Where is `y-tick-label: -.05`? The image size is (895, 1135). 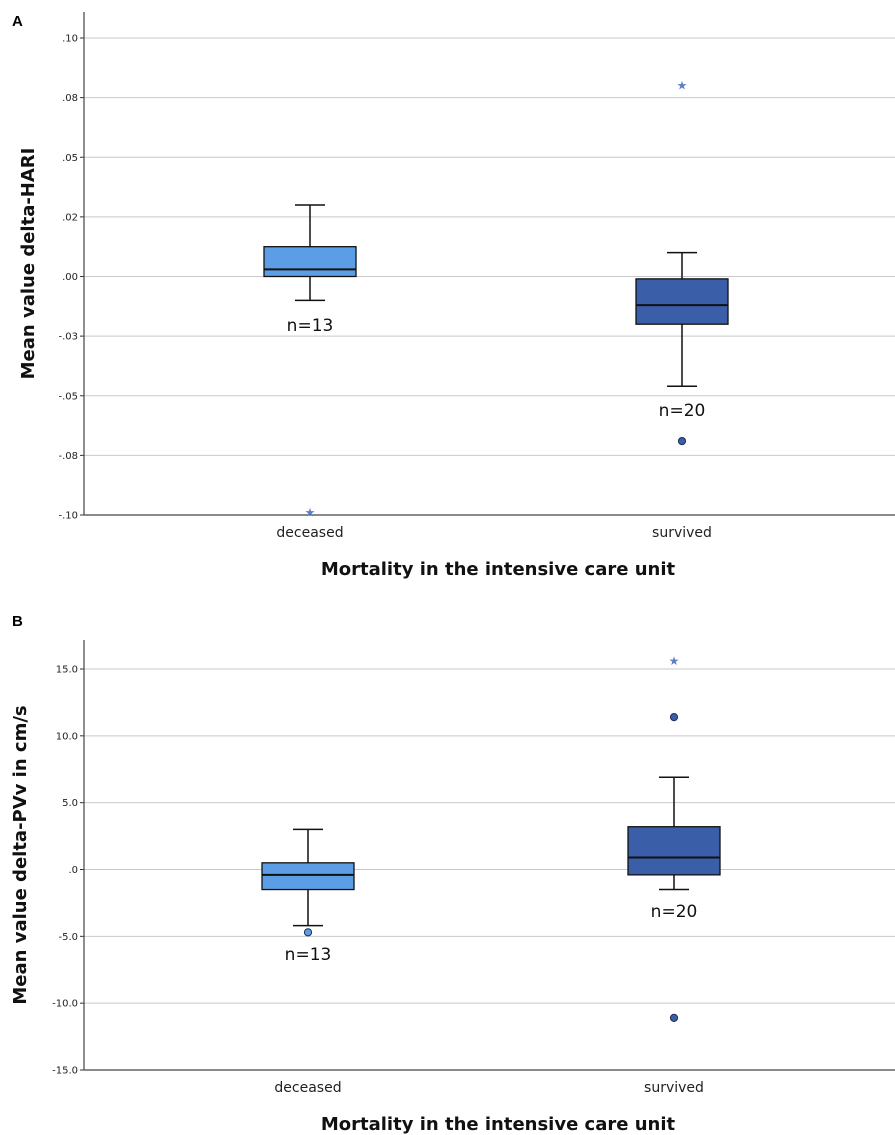 y-tick-label: -.05 is located at coordinates (68, 396).